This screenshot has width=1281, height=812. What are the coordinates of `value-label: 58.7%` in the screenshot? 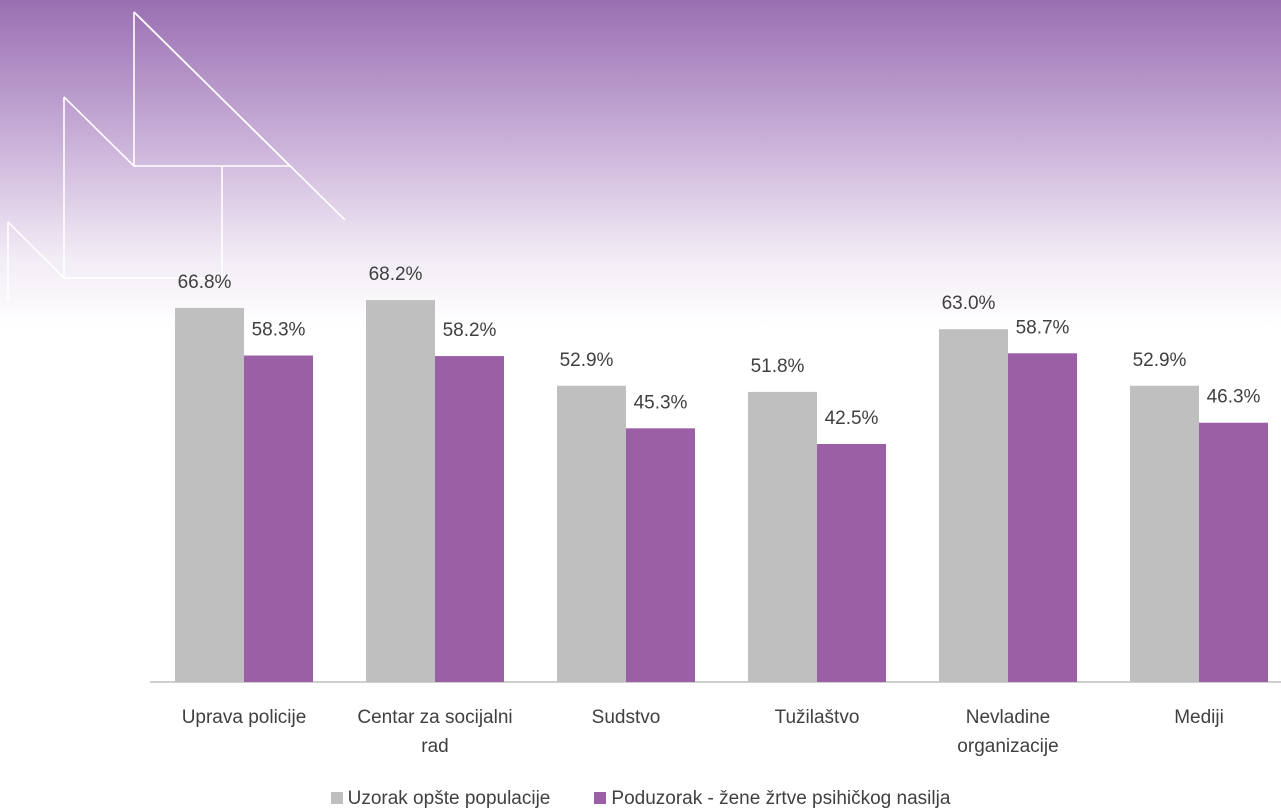 It's located at (1043, 327).